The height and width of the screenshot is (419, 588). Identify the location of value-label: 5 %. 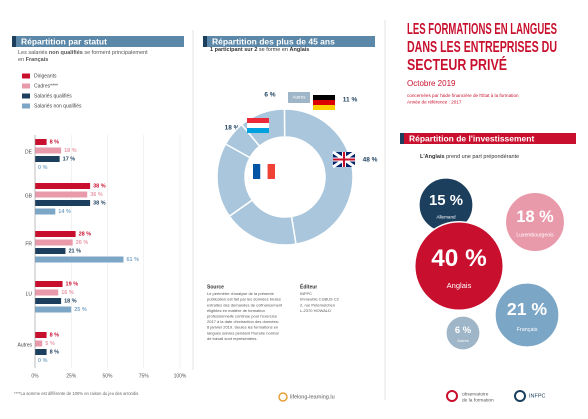
(50, 344).